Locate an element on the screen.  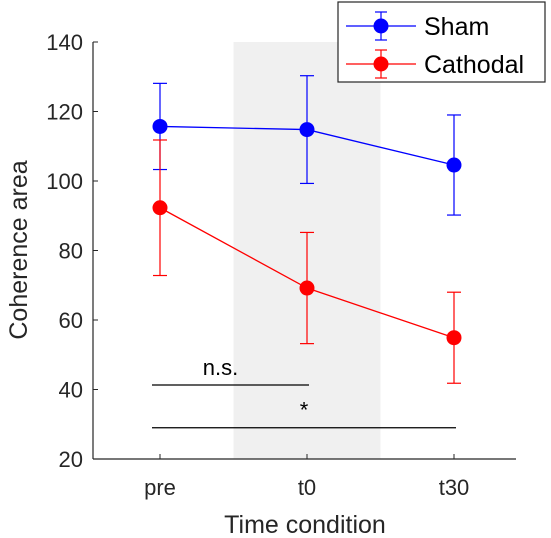
legend-label: Sham is located at coordinates (456, 27).